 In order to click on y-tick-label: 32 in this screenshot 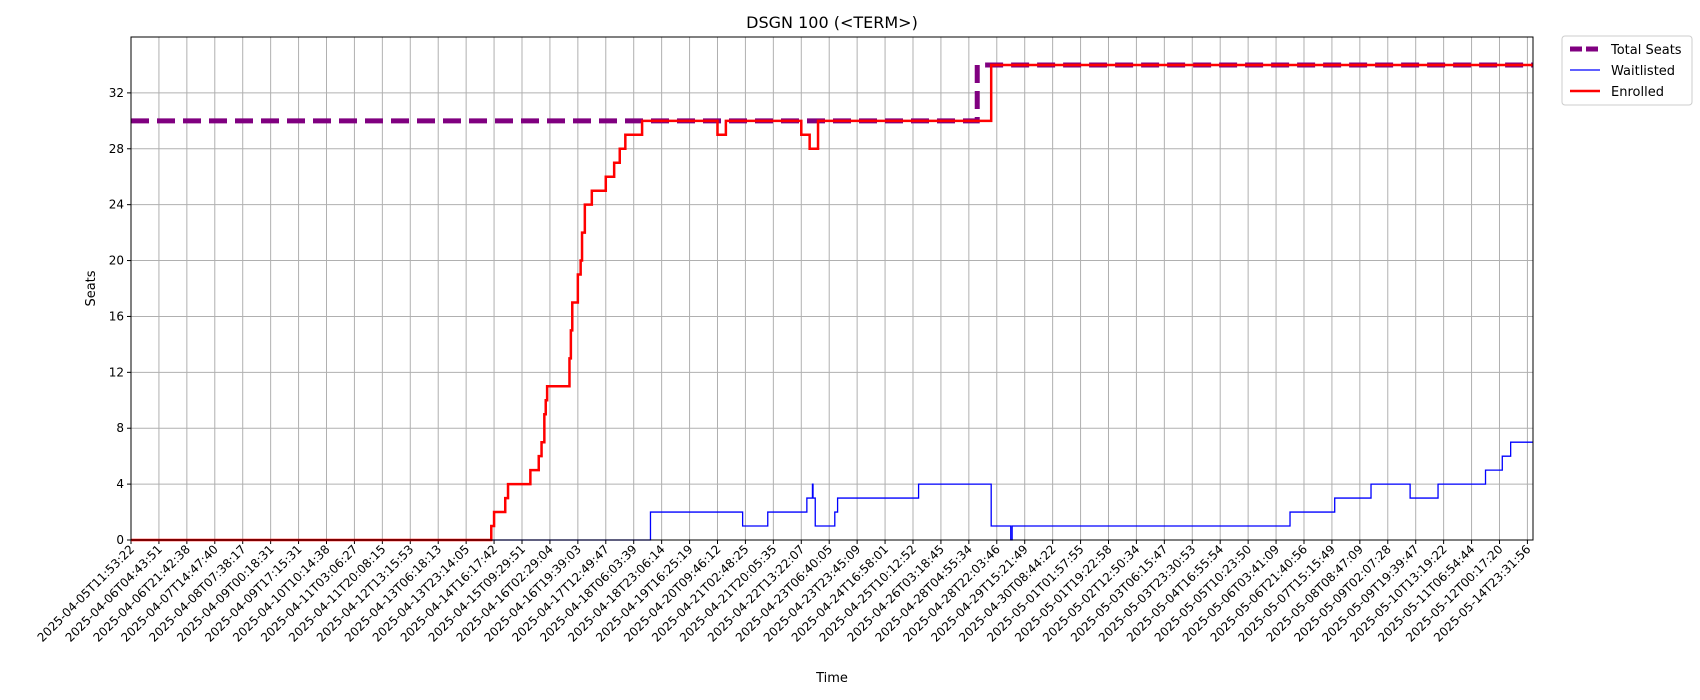, I will do `click(116, 93)`.